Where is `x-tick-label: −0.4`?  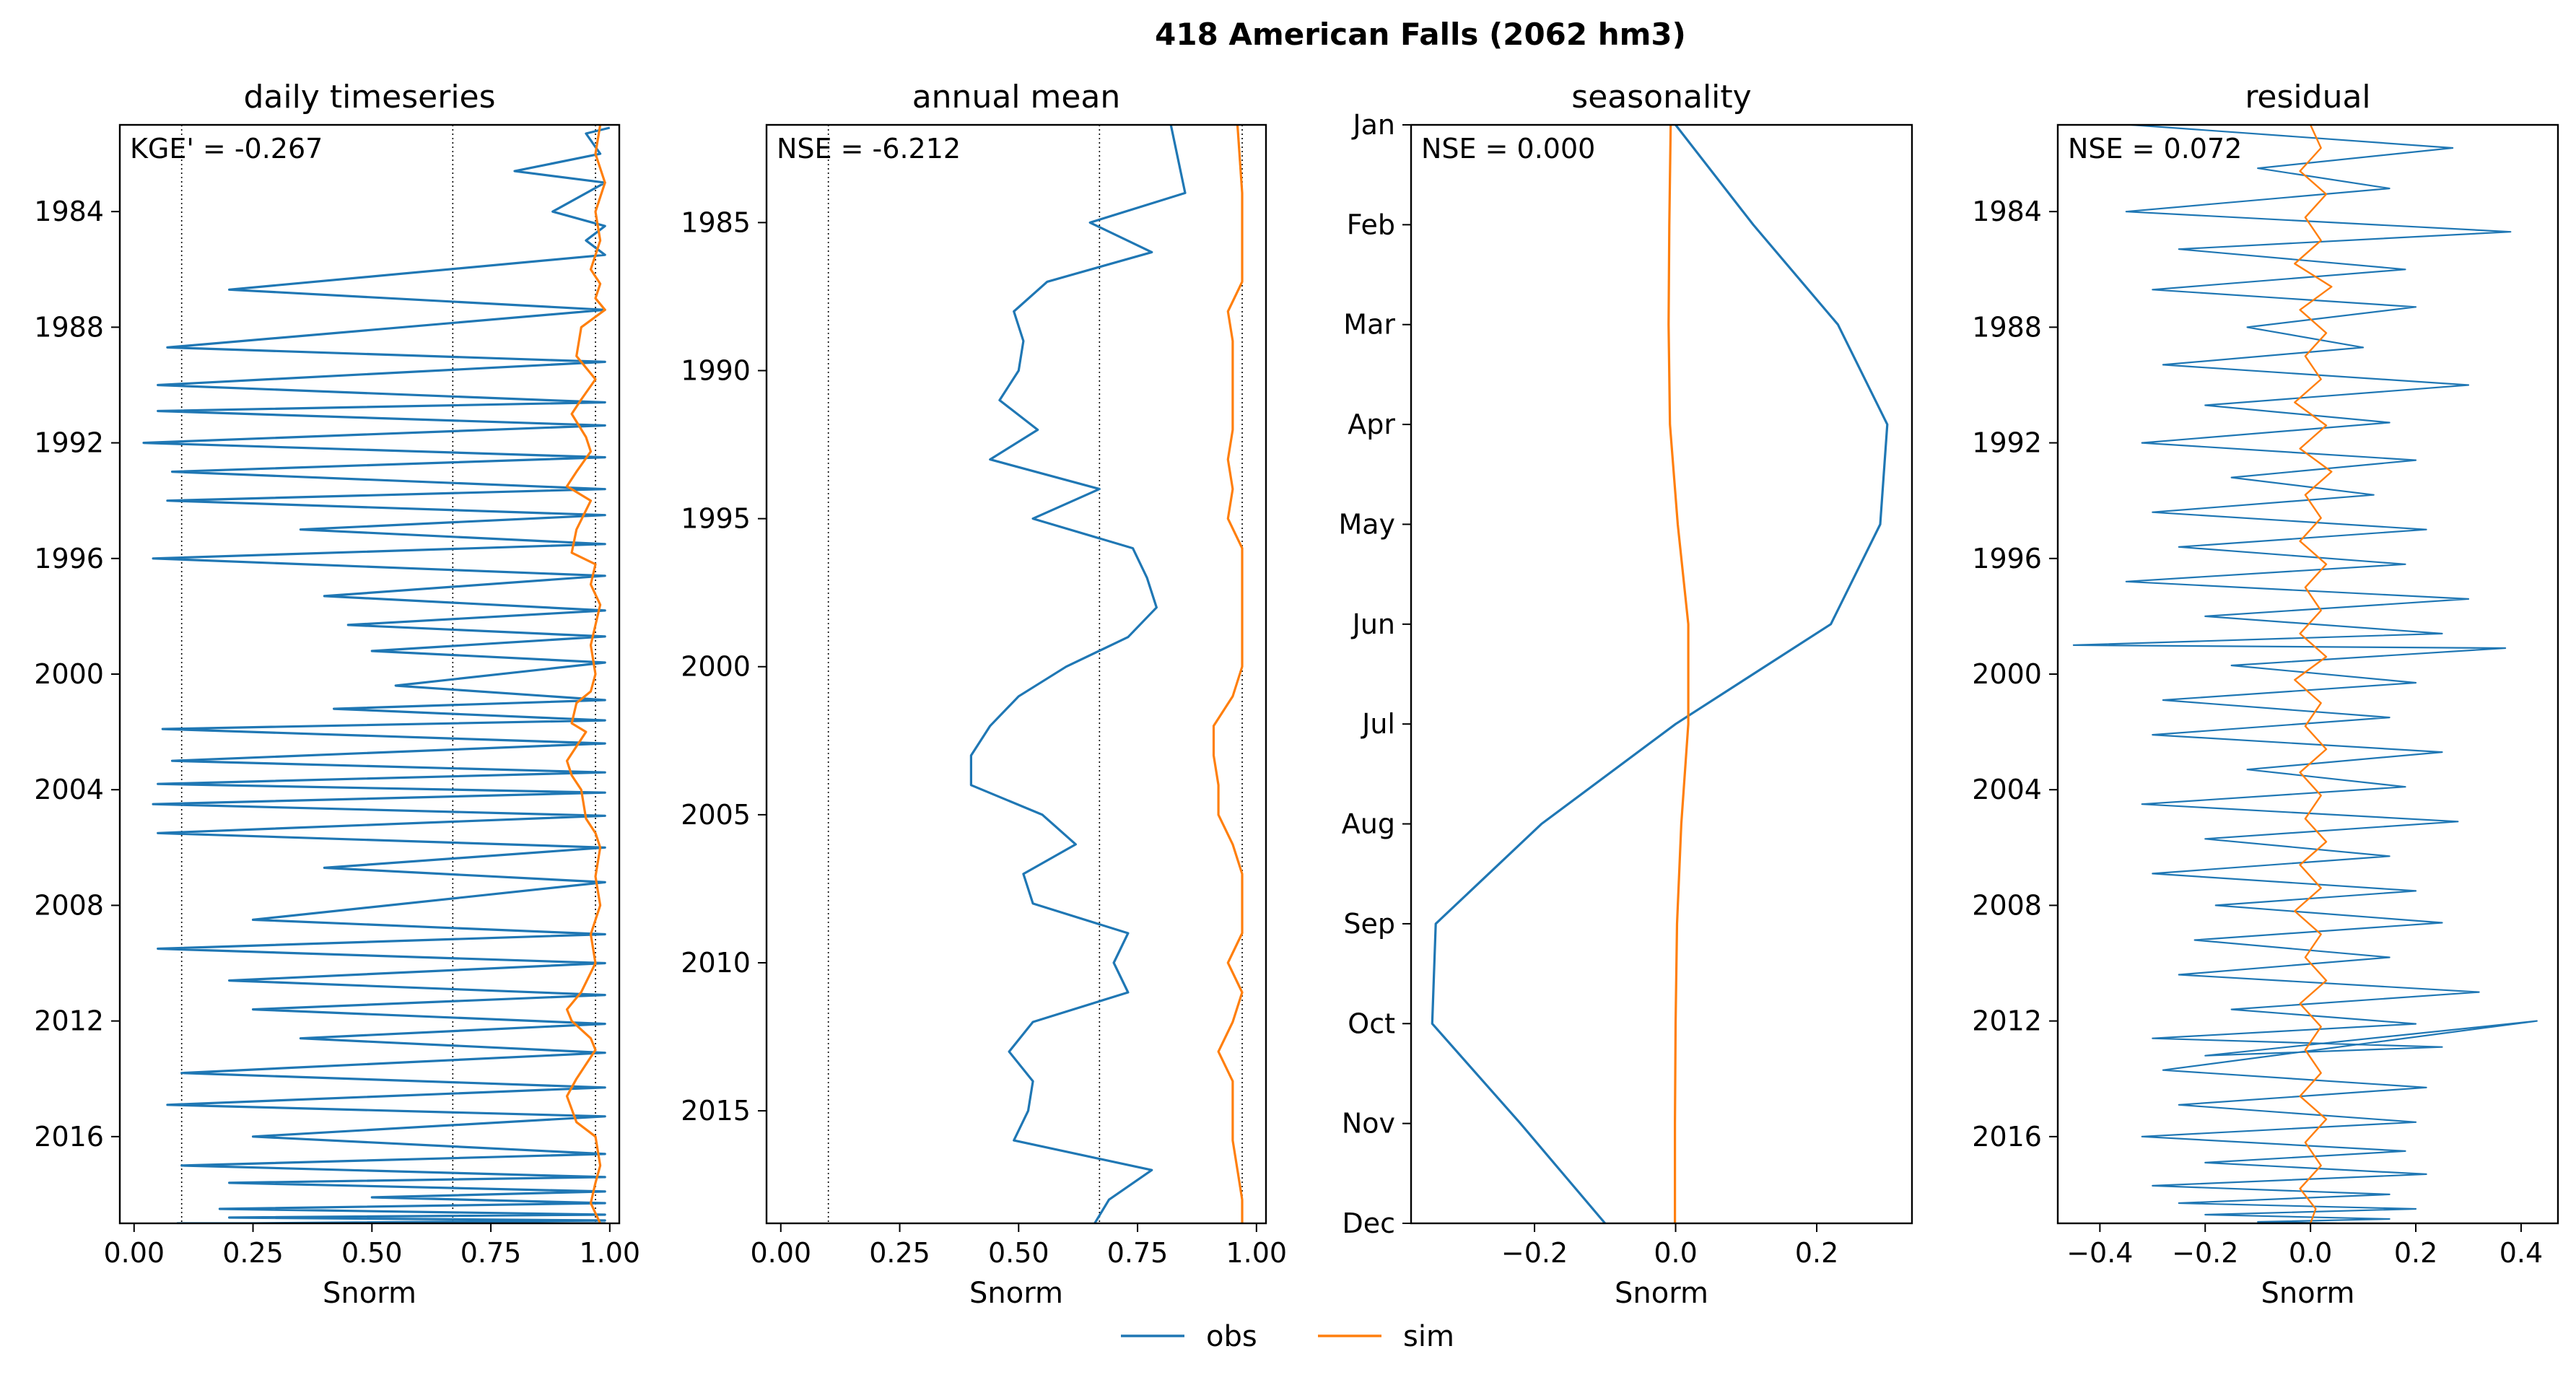 x-tick-label: −0.4 is located at coordinates (2099, 1253).